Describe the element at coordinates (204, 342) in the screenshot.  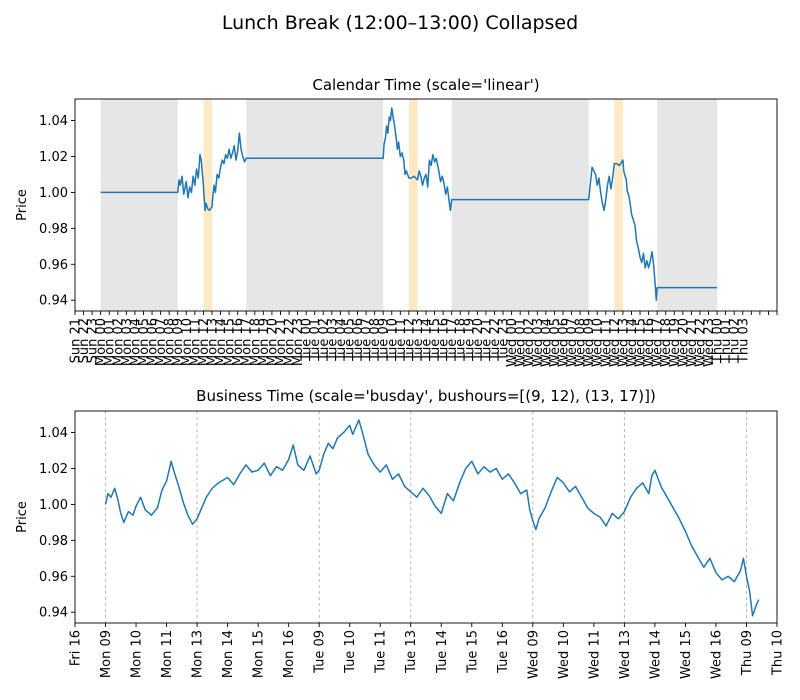
I see `x-tick-label: Mon 12` at that location.